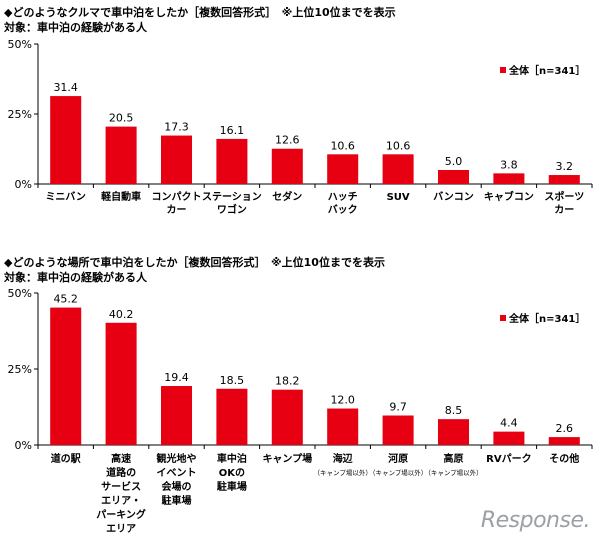 Image resolution: width=600 pixels, height=539 pixels. I want to click on category-label: パーキング, so click(121, 514).